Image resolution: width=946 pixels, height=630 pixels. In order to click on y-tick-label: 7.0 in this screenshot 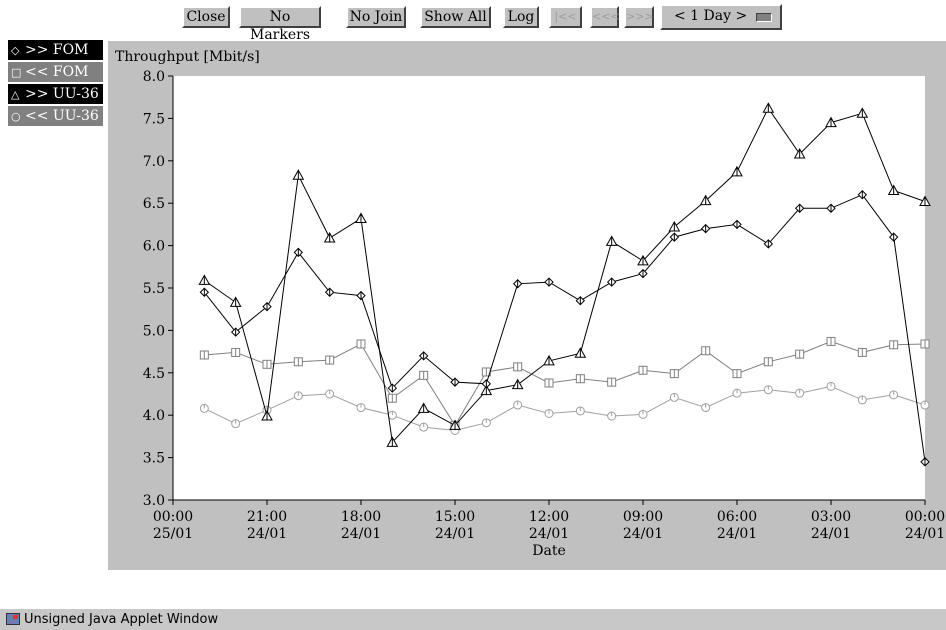, I will do `click(154, 162)`.